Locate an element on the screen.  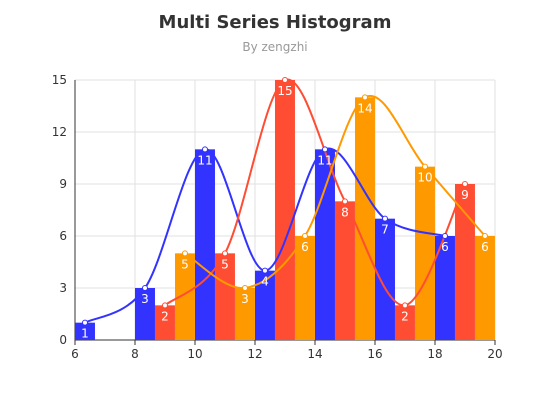
bar-value-label: 4 is located at coordinates (265, 282).